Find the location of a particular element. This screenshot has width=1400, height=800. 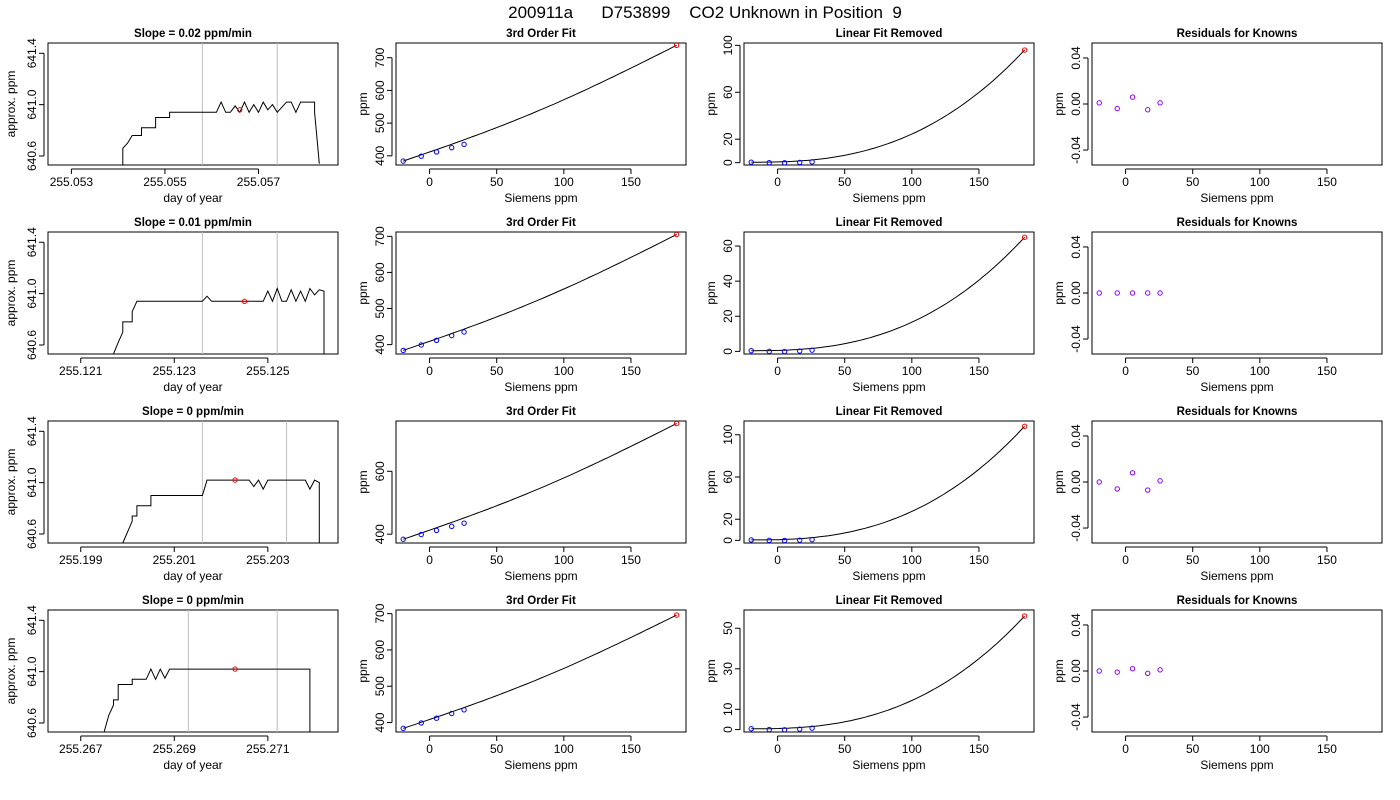

chart-5-plot-frame is located at coordinates (541, 293).